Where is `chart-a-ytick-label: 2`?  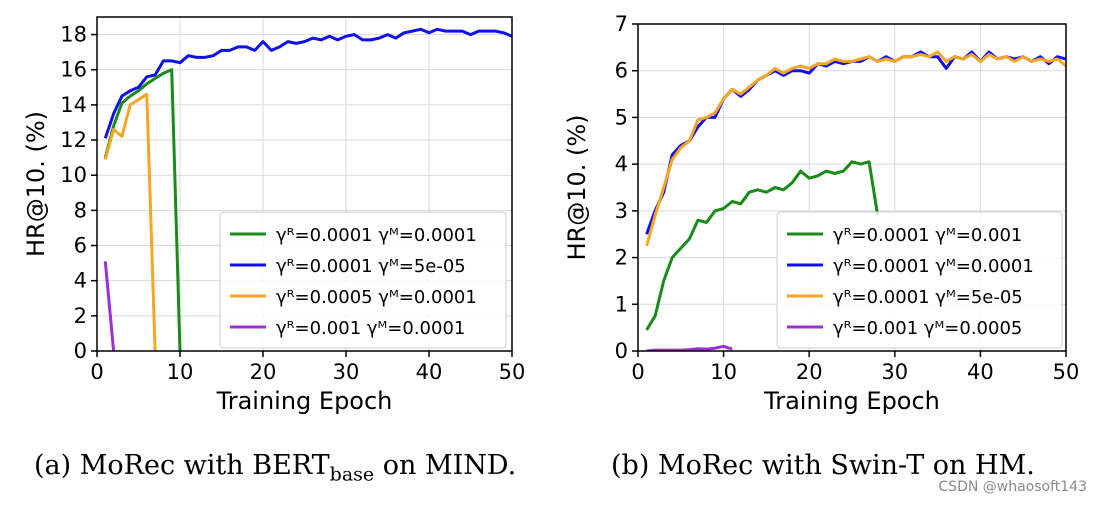
chart-a-ytick-label: 2 is located at coordinates (80, 316).